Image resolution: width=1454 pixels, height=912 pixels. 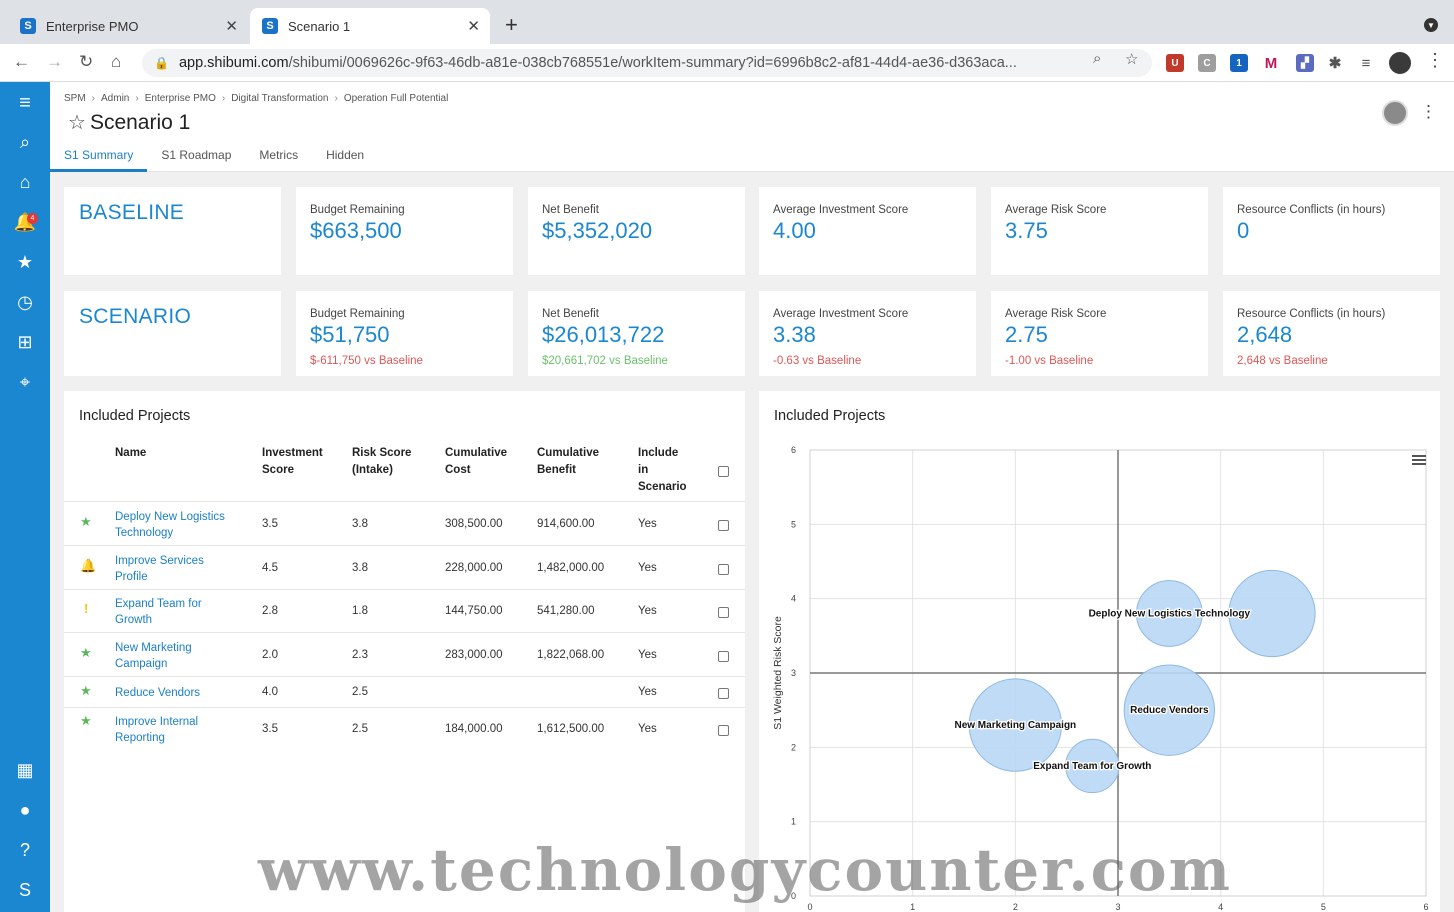 What do you see at coordinates (292, 462) in the screenshot?
I see `col-header-investment: Investment Score` at bounding box center [292, 462].